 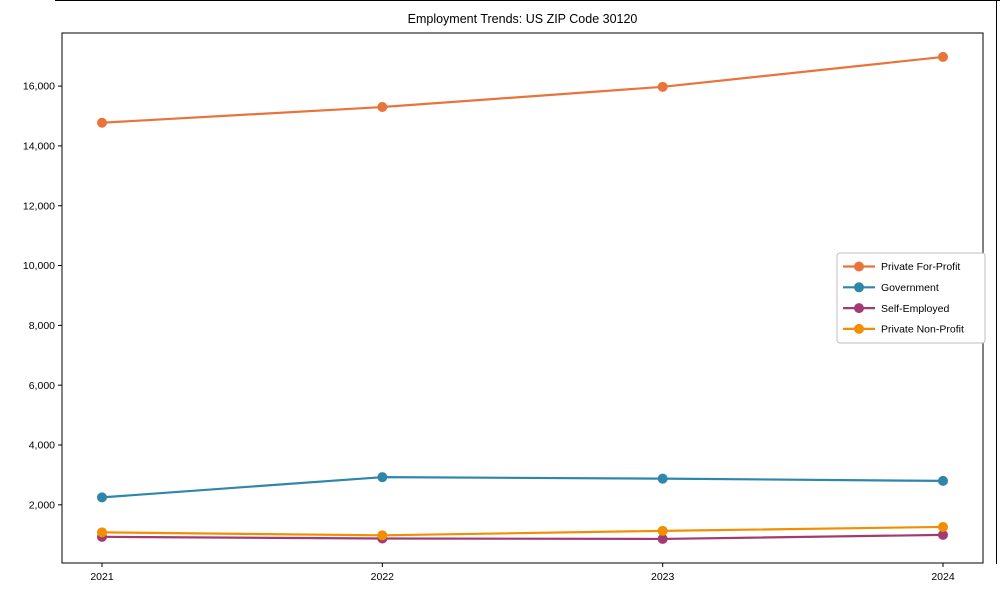 What do you see at coordinates (102, 577) in the screenshot?
I see `x-tick-label: 2021` at bounding box center [102, 577].